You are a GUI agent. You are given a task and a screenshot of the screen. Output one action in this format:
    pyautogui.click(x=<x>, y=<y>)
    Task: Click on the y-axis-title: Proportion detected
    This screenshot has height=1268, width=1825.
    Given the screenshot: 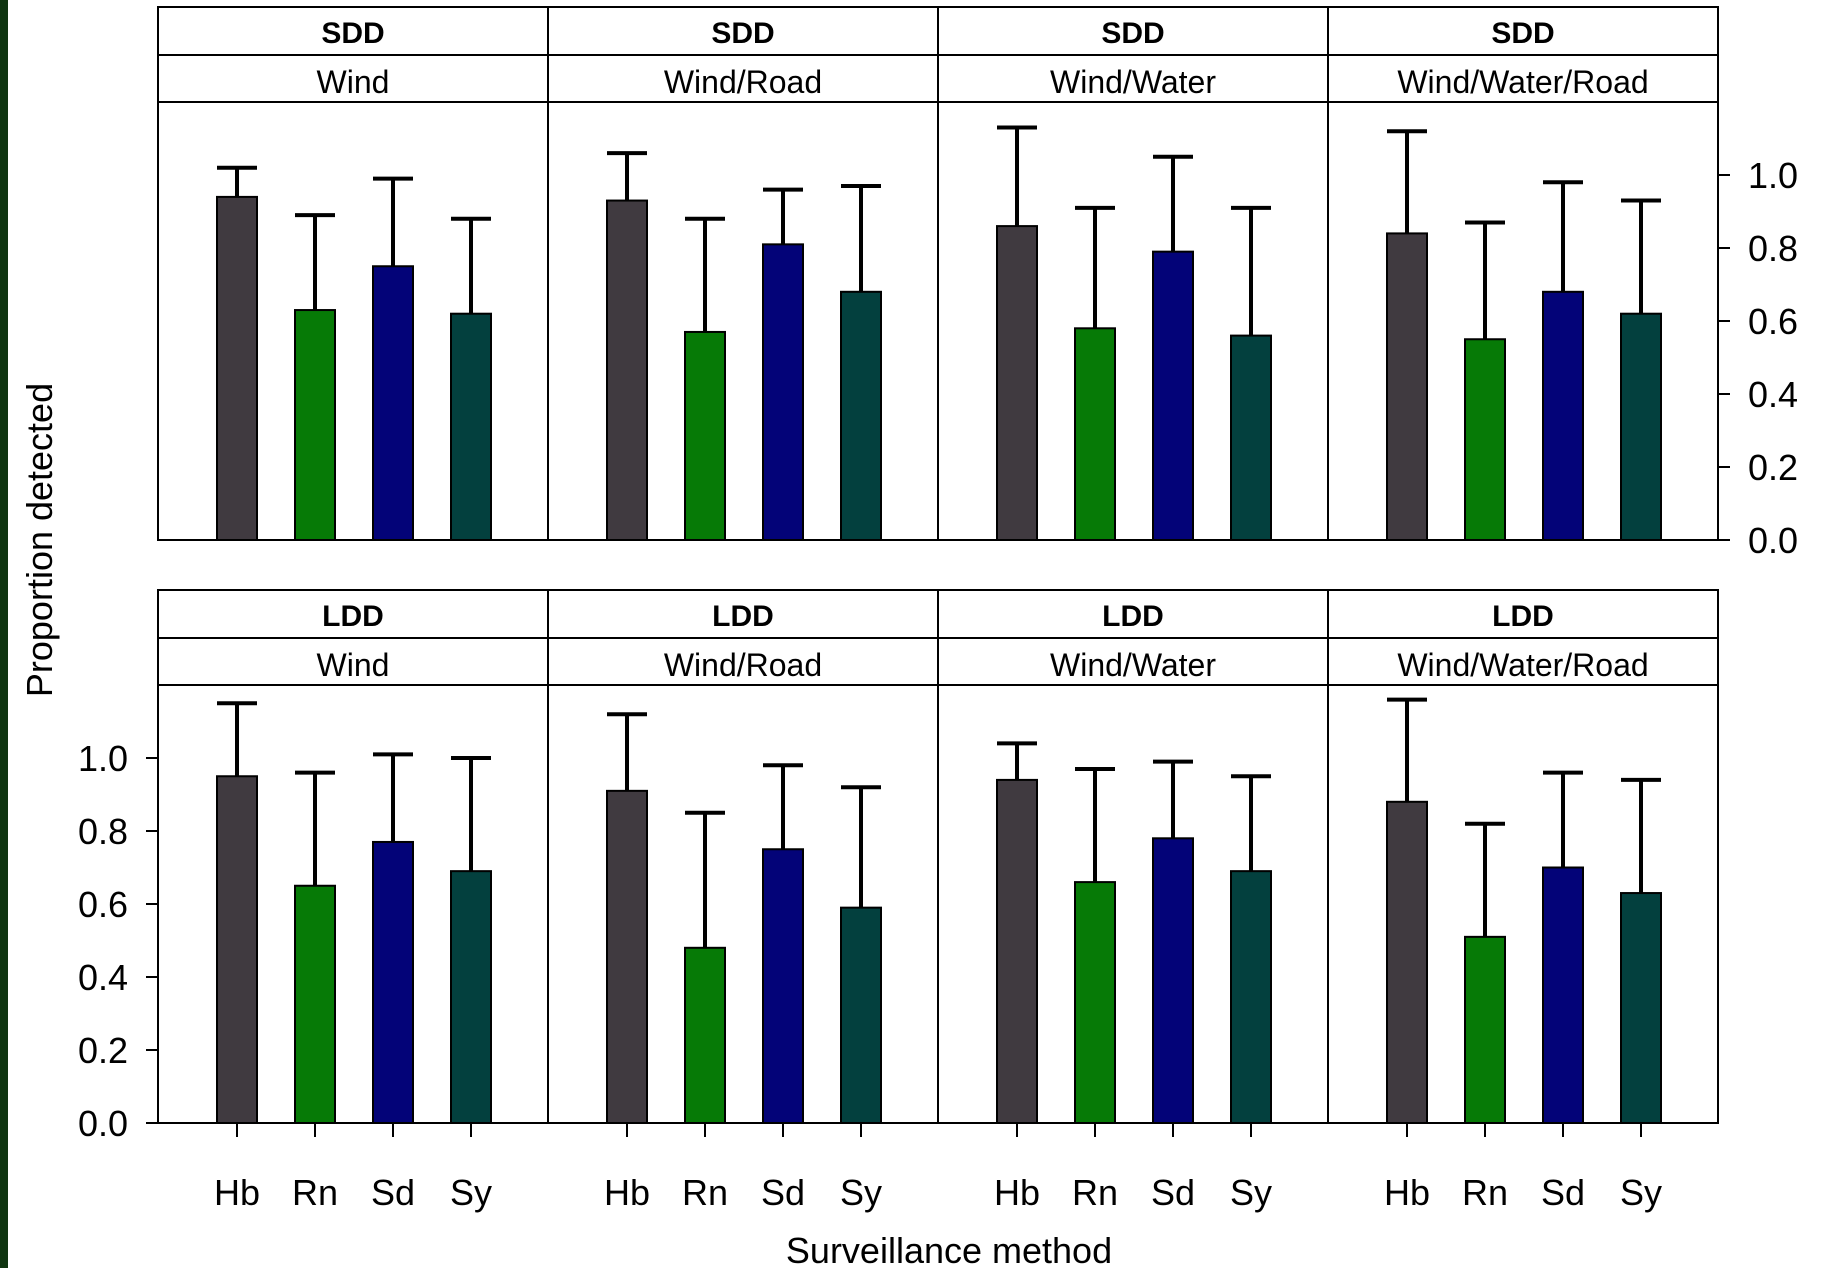 What is the action you would take?
    pyautogui.click(x=39, y=540)
    